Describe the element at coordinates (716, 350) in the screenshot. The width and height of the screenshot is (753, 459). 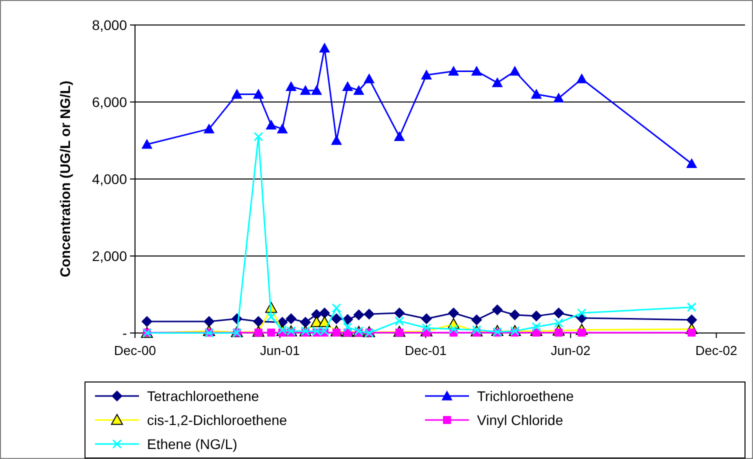
I see `x-tick-label: Dec-02` at that location.